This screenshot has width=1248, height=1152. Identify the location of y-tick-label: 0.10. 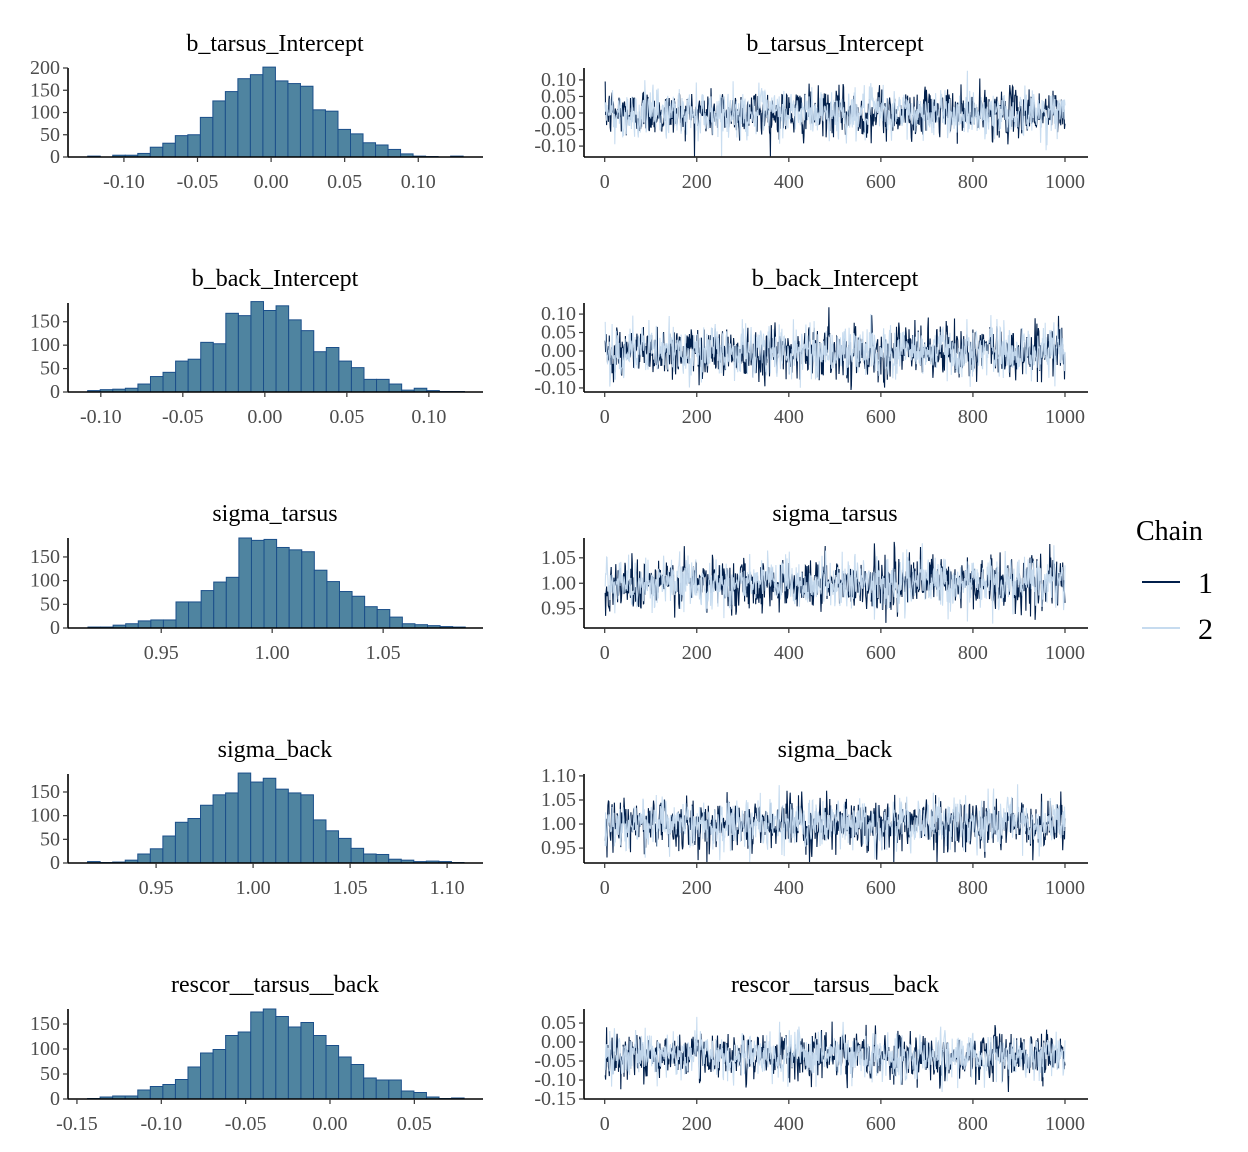
(558, 80).